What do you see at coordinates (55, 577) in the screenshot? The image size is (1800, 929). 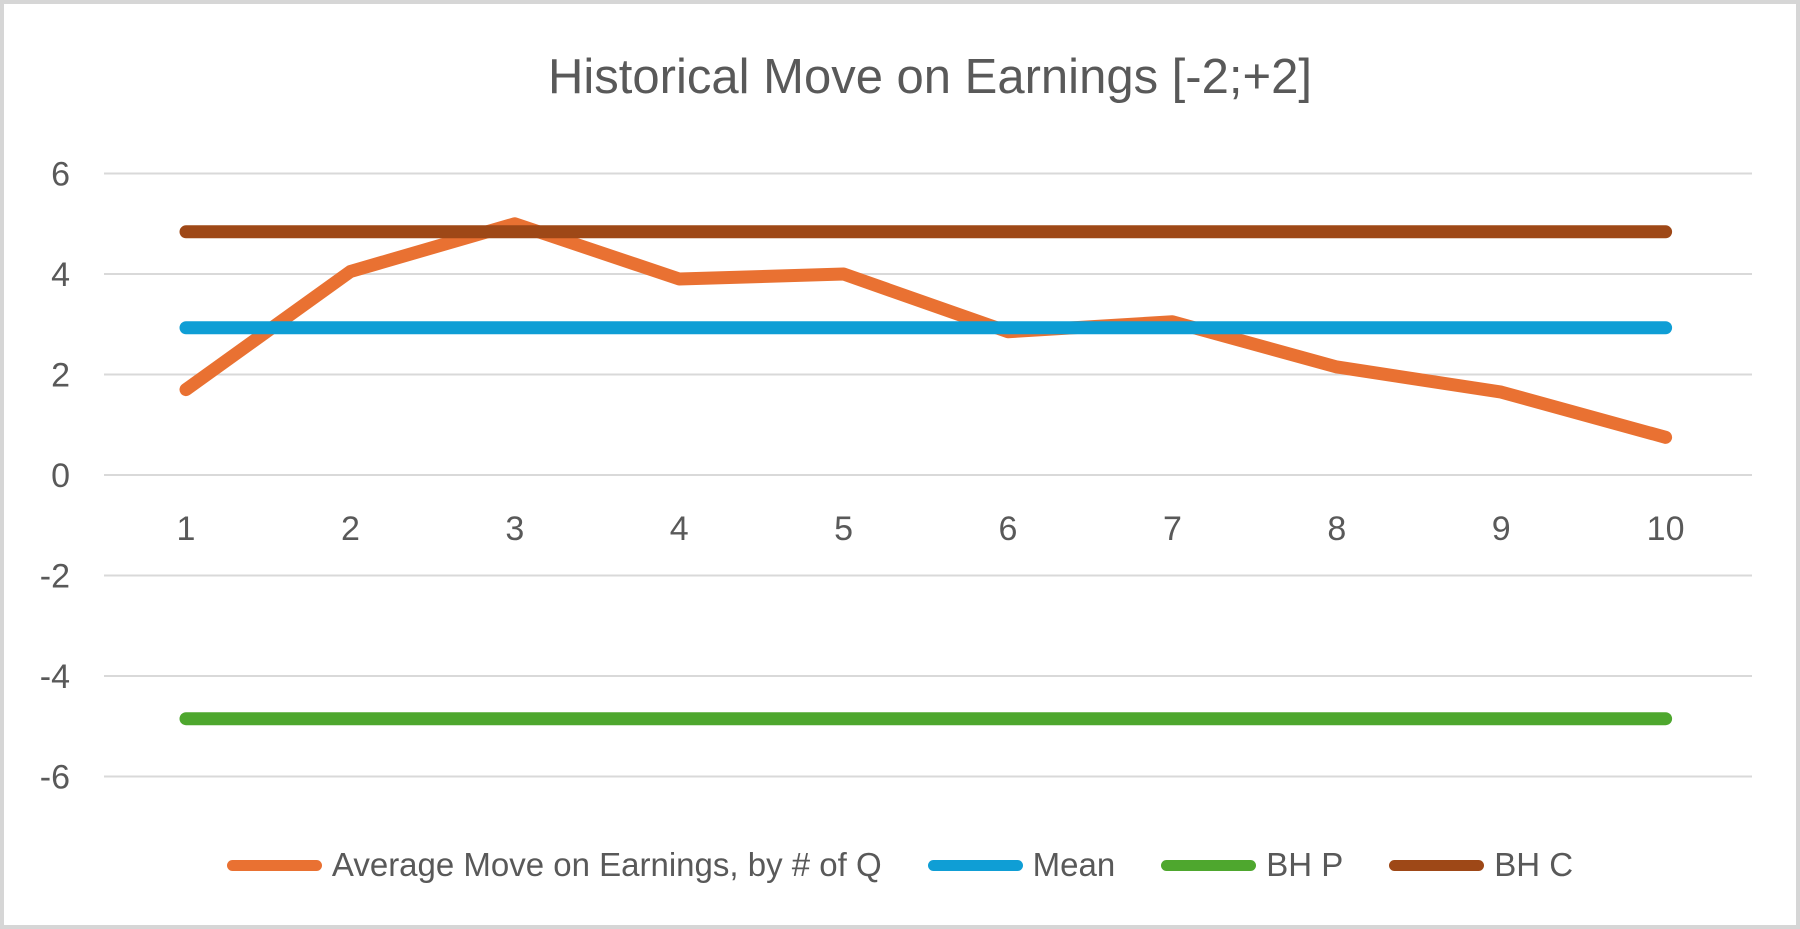 I see `y-tick-label--2: -2` at bounding box center [55, 577].